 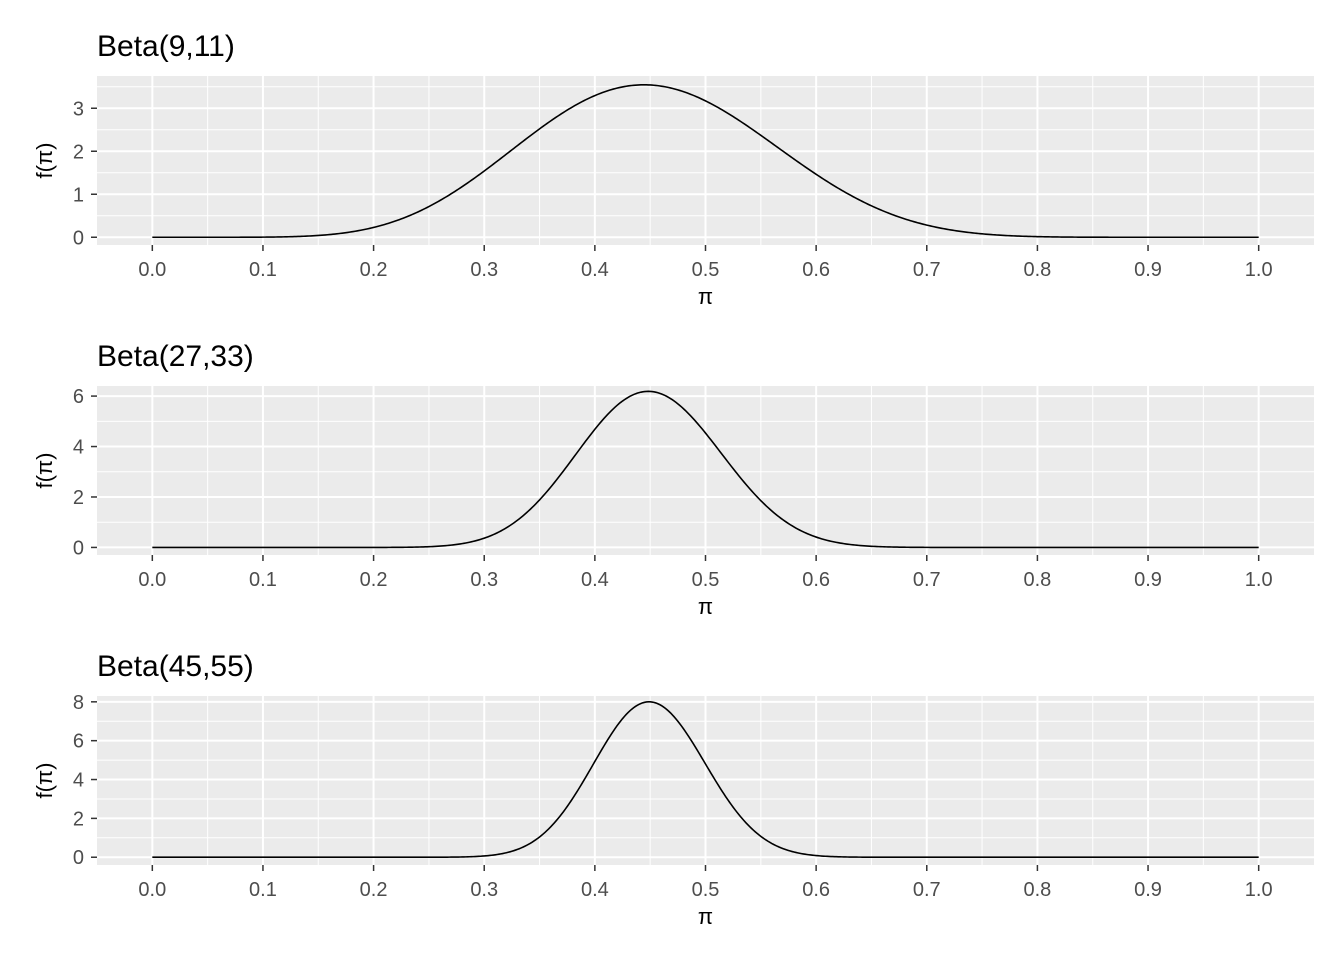 I want to click on chart-title: Beta(27,33), so click(x=175, y=356).